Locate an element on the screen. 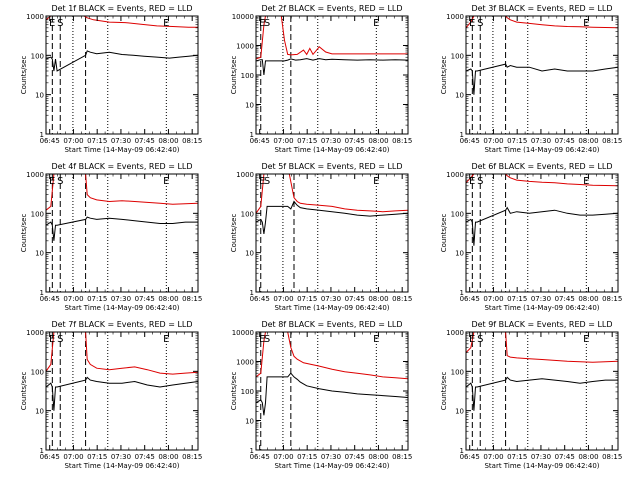  y-tick-label: 10000 is located at coordinates (243, 333).